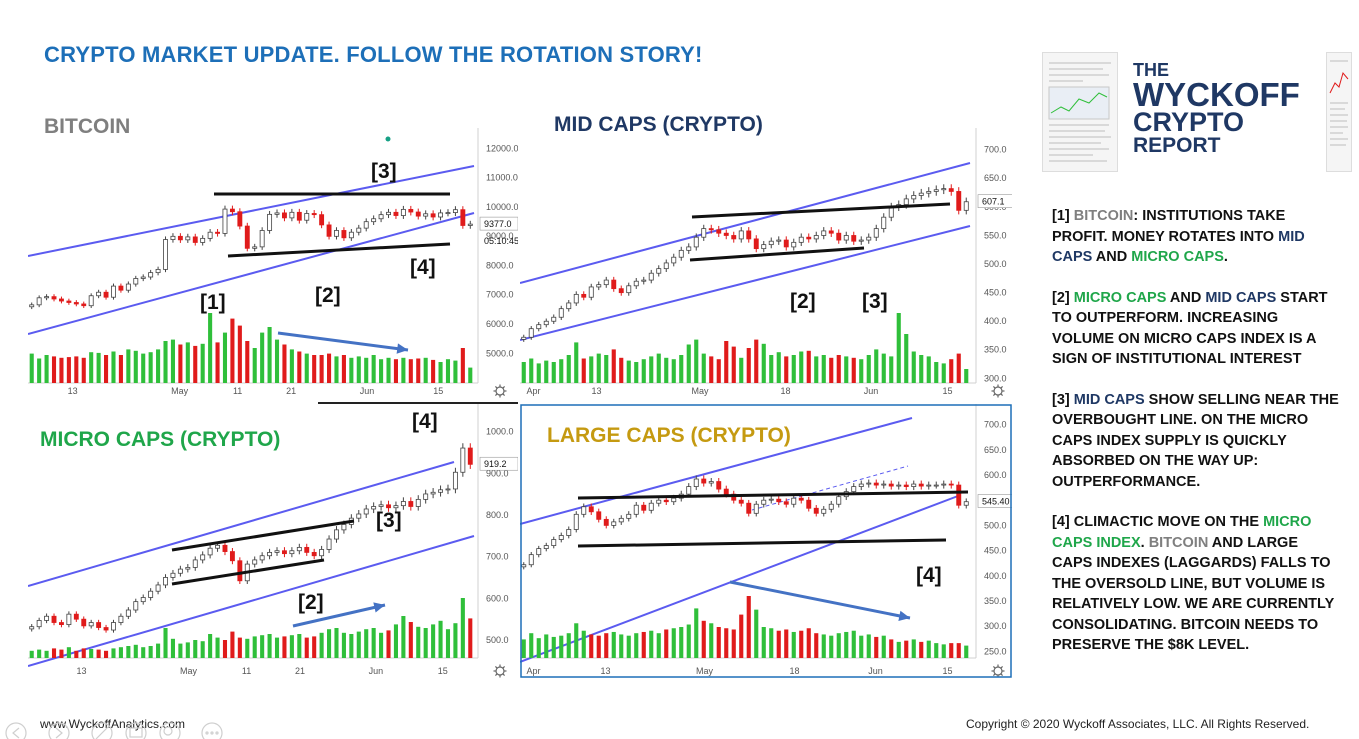  Describe the element at coordinates (995, 576) in the screenshot. I see `y-tick-label: 400.0` at that location.